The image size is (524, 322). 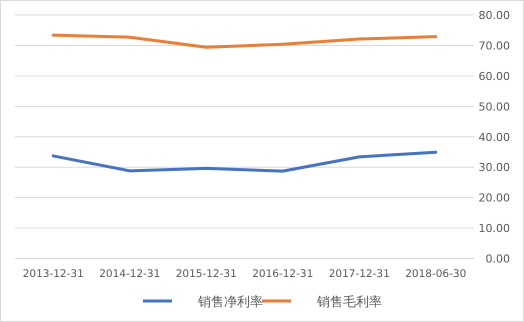 What do you see at coordinates (498, 259) in the screenshot?
I see `y-tick-label: 0.00` at bounding box center [498, 259].